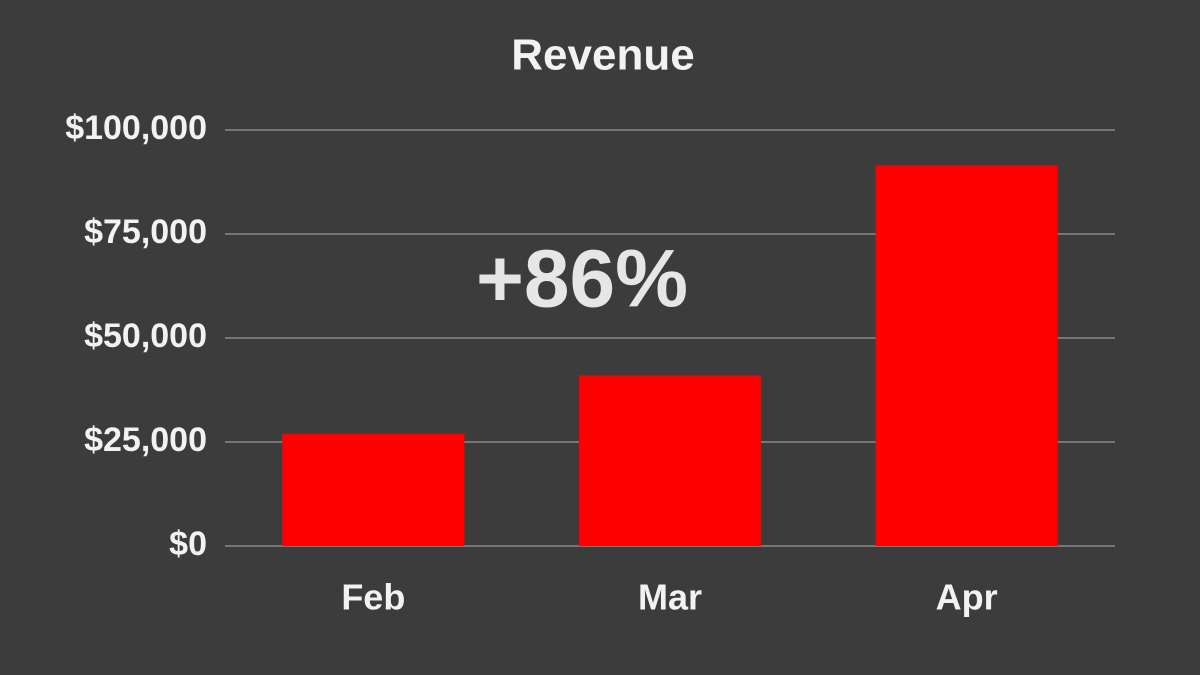 The height and width of the screenshot is (675, 1200). What do you see at coordinates (582, 279) in the screenshot?
I see `annotation: +86%` at bounding box center [582, 279].